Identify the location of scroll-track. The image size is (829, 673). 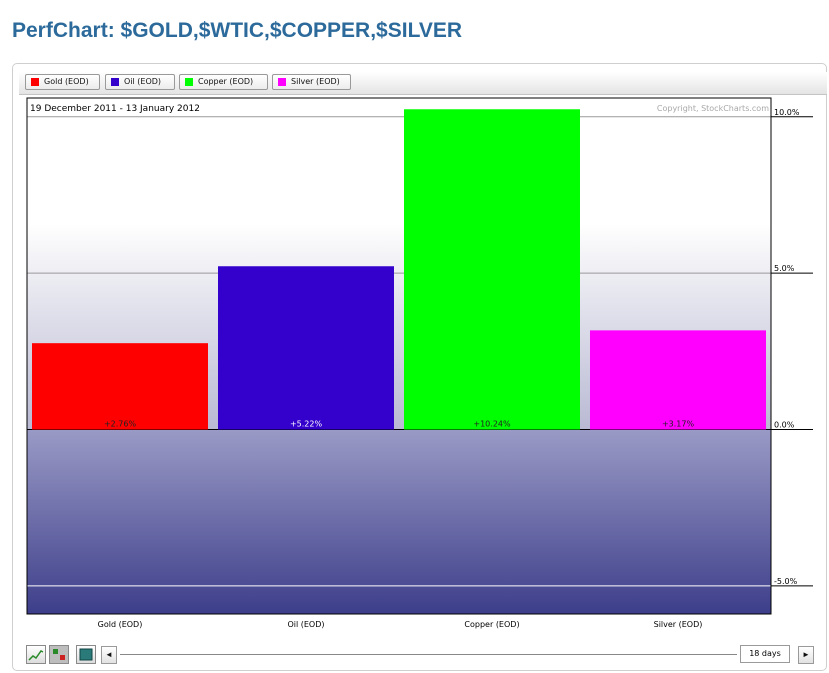
(428, 654).